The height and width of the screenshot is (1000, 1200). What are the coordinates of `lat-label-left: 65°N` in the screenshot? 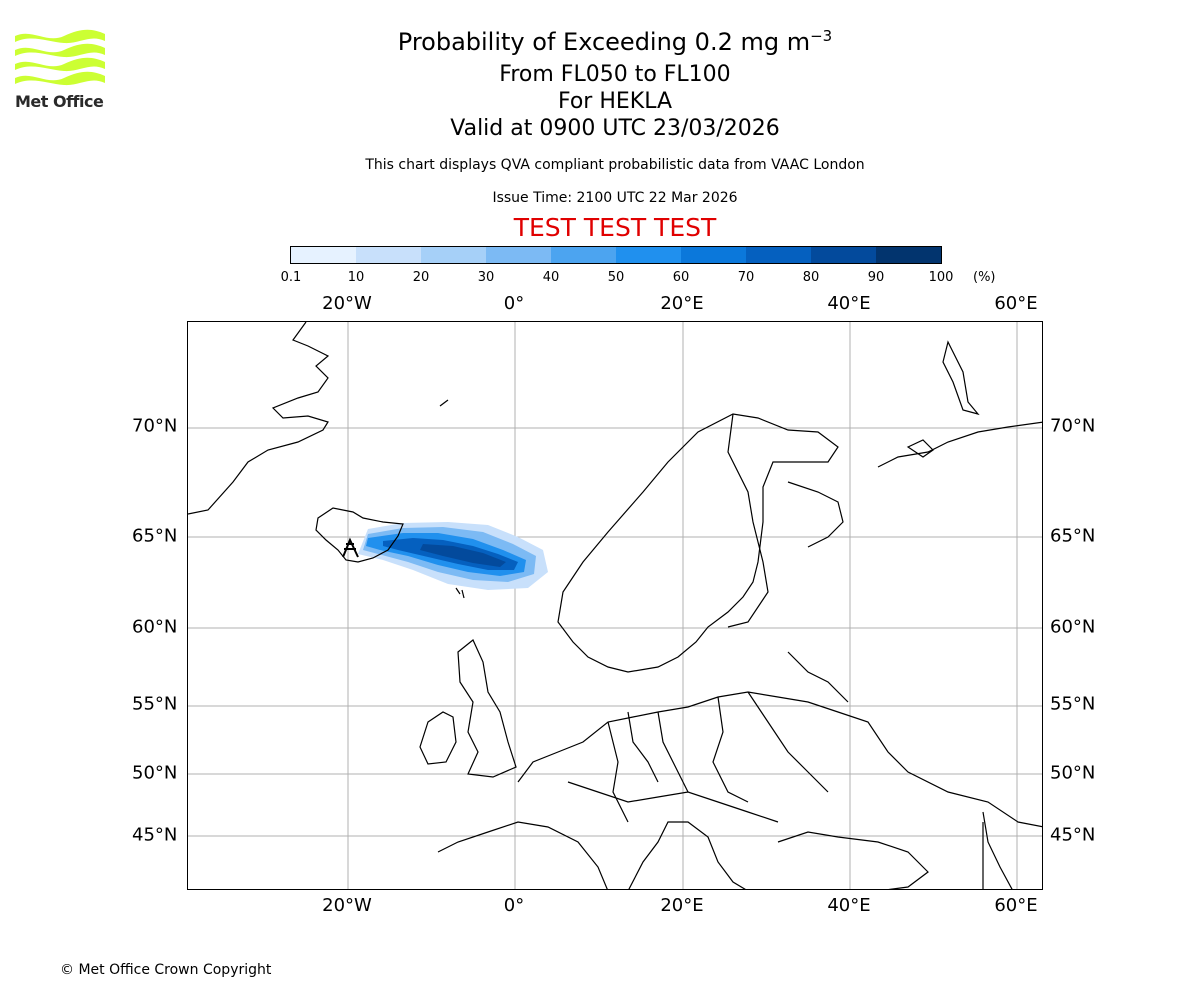 It's located at (155, 536).